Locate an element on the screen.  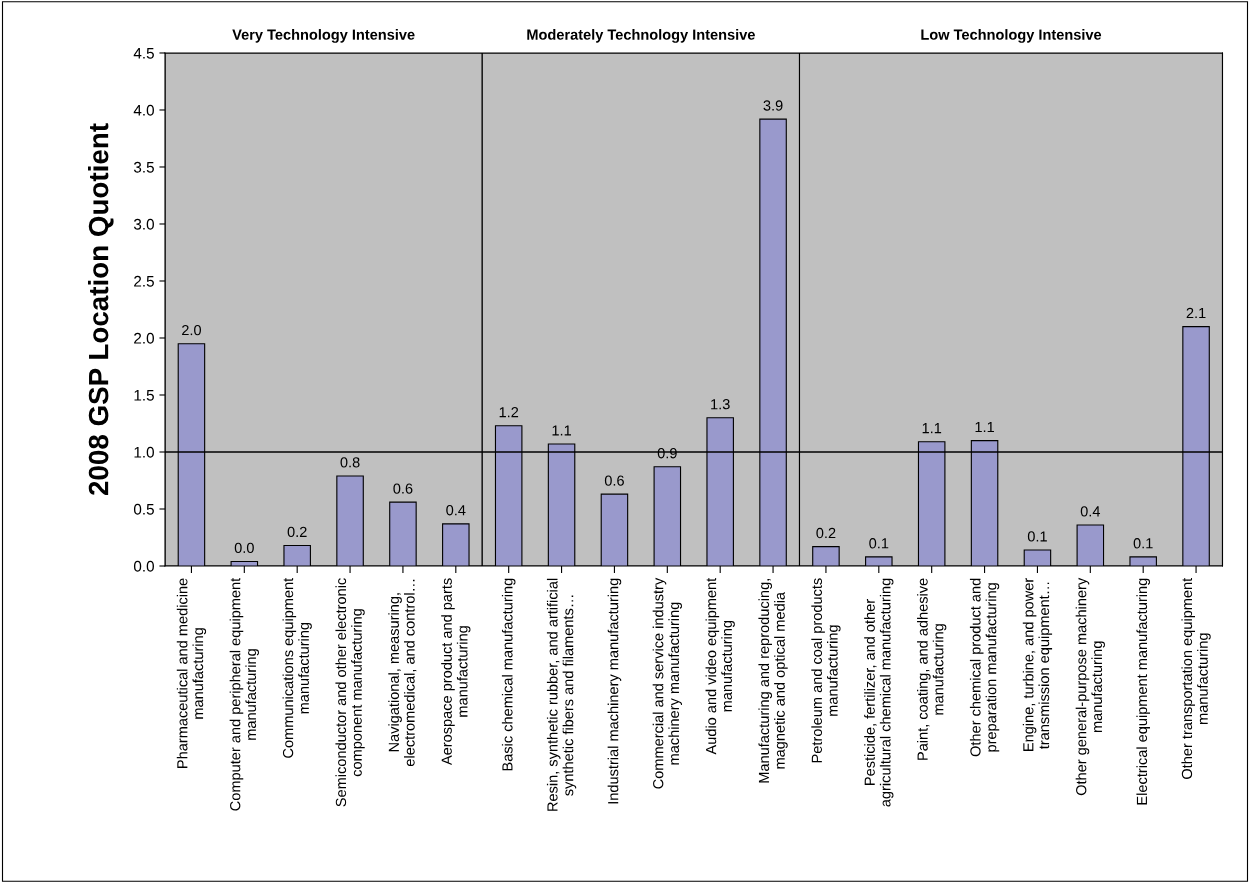
x-tick-label: Audio and video equipment manufacturing is located at coordinates (720, 666).